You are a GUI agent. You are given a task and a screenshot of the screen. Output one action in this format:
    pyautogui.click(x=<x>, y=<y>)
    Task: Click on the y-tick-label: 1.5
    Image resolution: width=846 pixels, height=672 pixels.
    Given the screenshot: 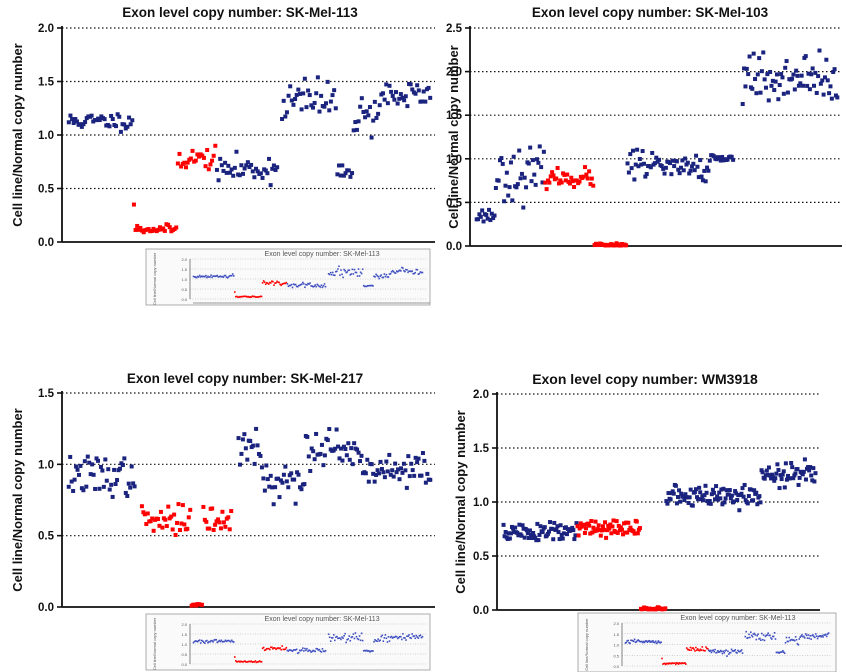 What is the action you would take?
    pyautogui.click(x=481, y=449)
    